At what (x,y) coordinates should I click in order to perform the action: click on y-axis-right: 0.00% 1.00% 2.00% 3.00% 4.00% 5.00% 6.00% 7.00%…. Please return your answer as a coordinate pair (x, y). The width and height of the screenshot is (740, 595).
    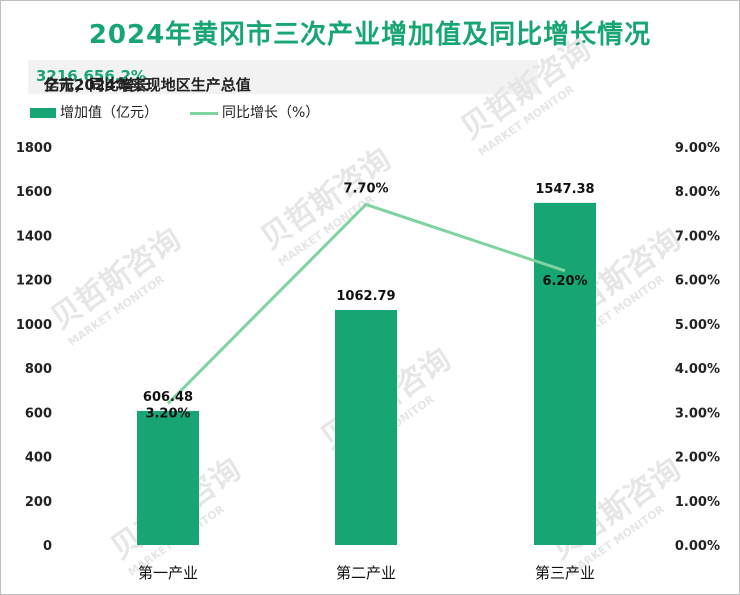
    Looking at the image, I should click on (697, 347).